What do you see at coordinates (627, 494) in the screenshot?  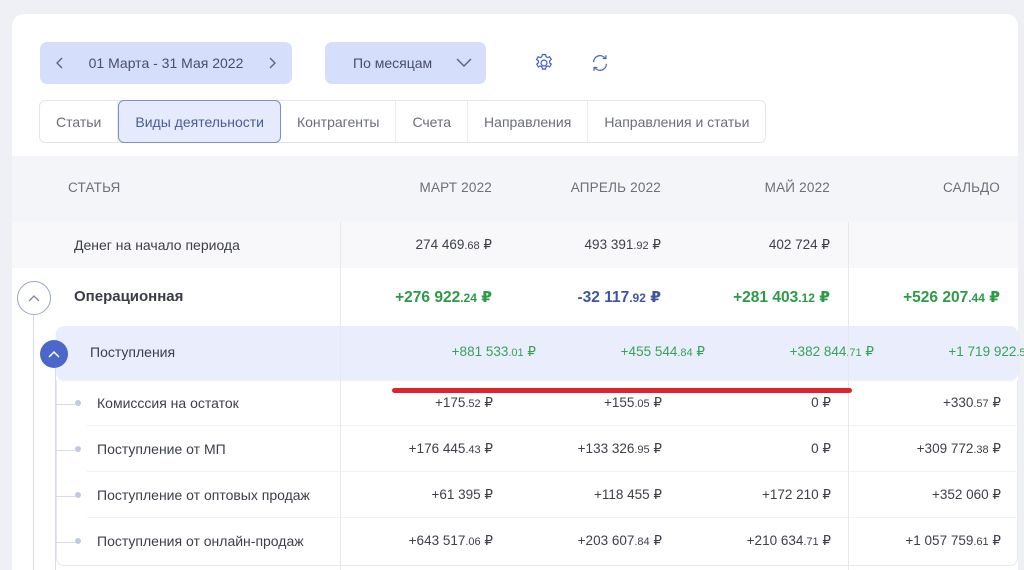 I see `cell-april: +118 455 ₽` at bounding box center [627, 494].